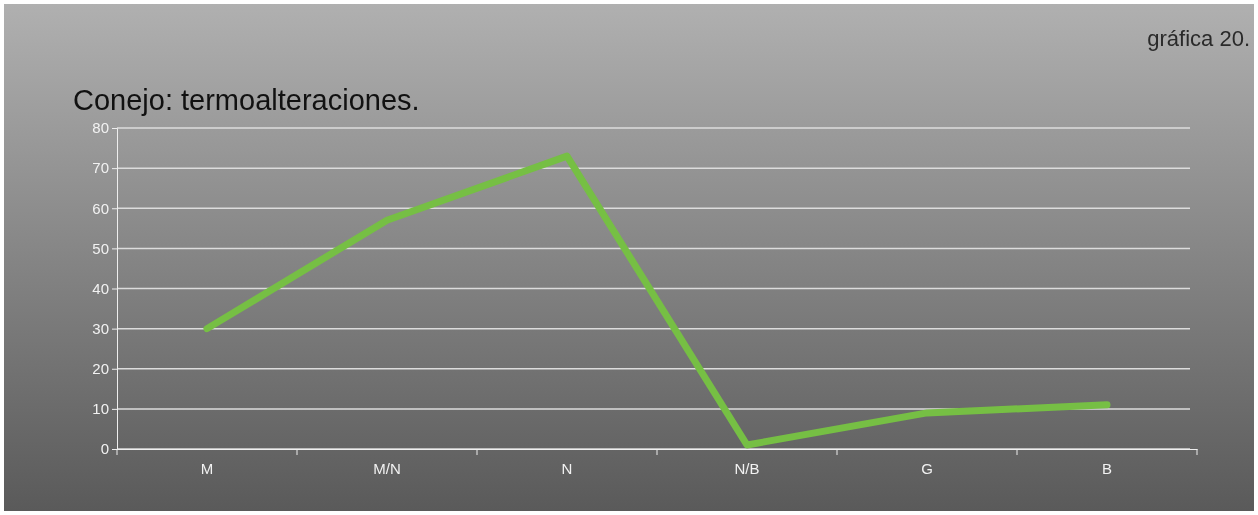  What do you see at coordinates (1198, 38) in the screenshot?
I see `text: gráfica 20.` at bounding box center [1198, 38].